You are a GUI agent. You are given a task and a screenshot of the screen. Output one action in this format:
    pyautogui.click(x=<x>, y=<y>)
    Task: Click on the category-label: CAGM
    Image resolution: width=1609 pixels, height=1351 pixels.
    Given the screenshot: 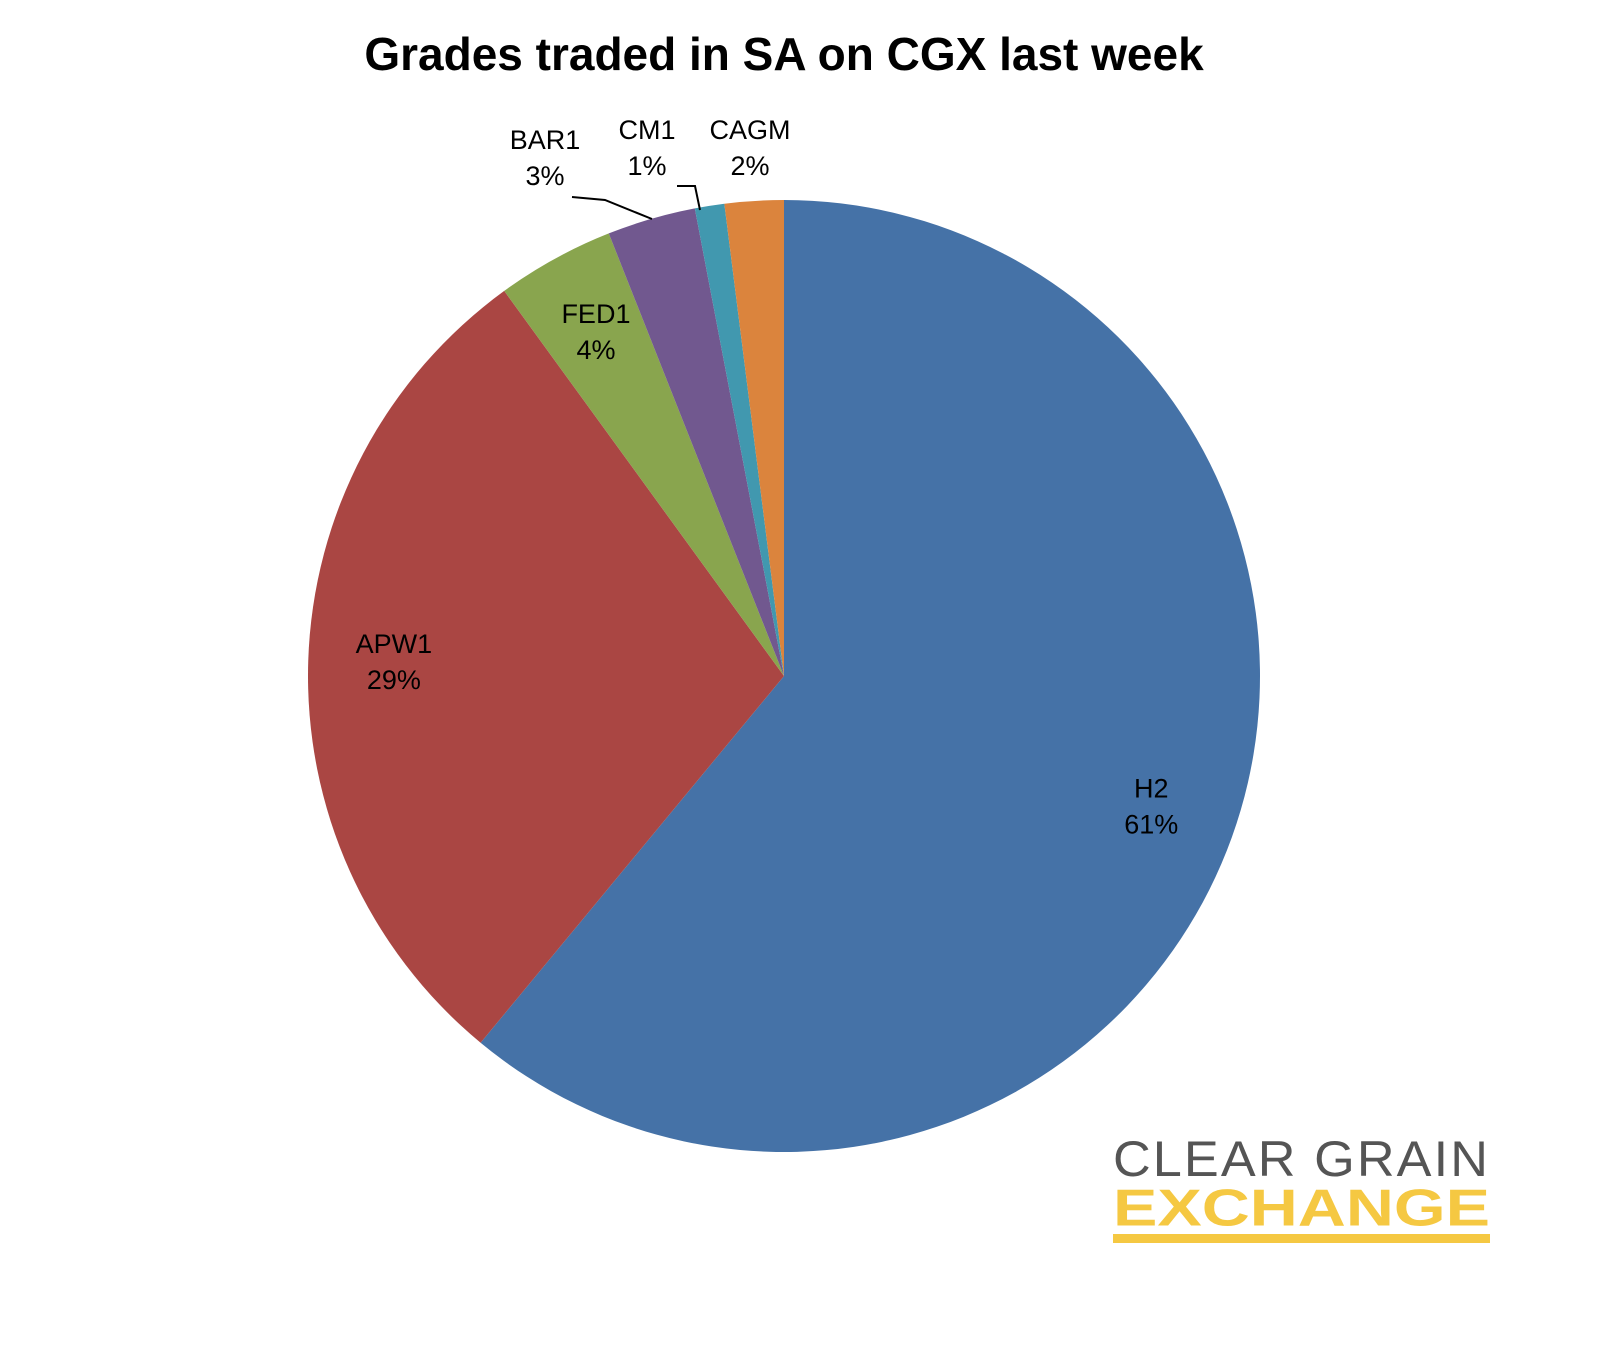 What is the action you would take?
    pyautogui.click(x=750, y=130)
    